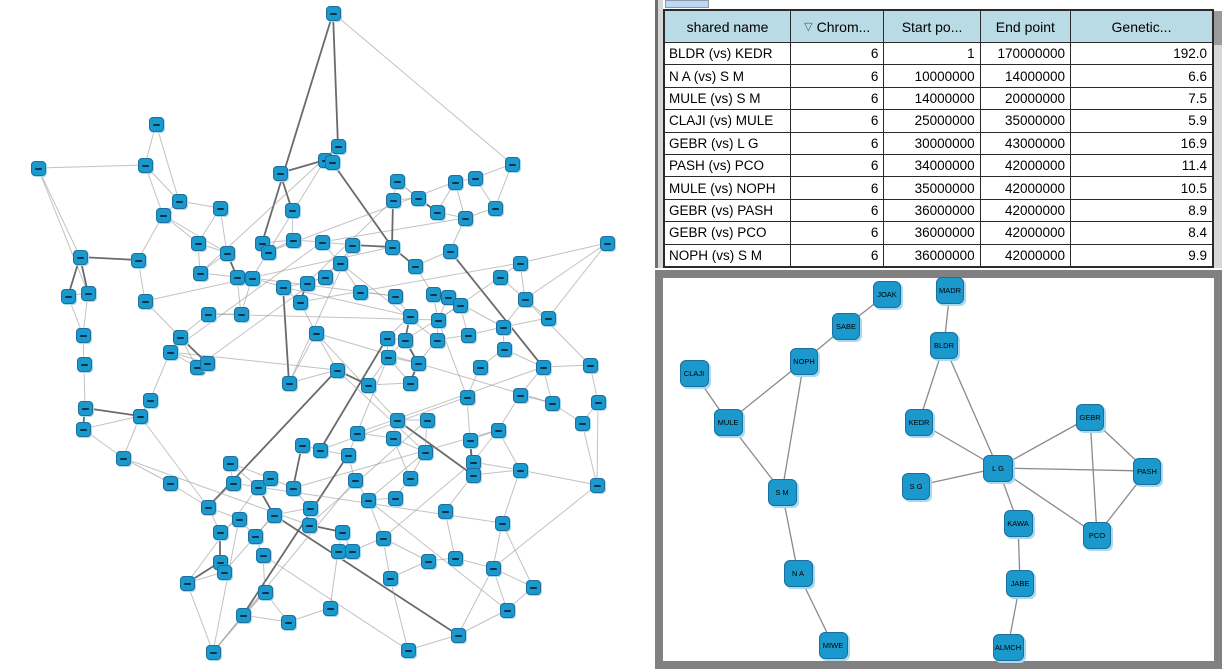  I want to click on network-node-sg: S G, so click(916, 486).